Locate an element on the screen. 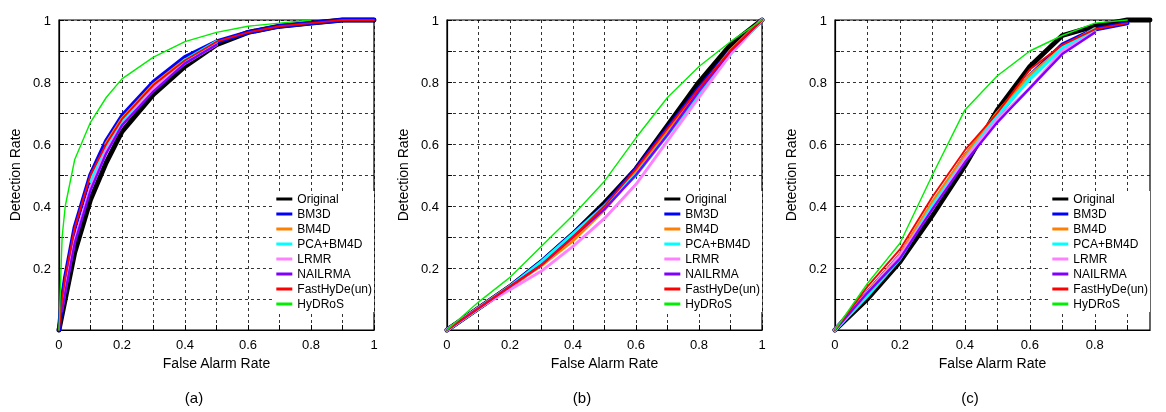  text: (c) is located at coordinates (970, 397).